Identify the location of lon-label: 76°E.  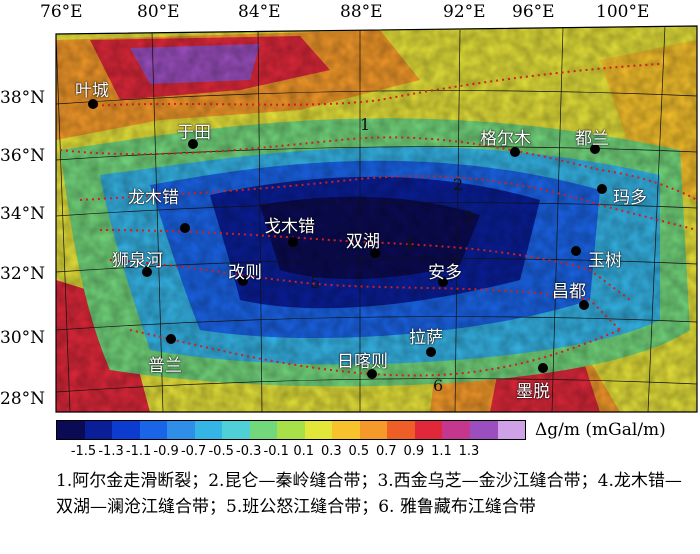
(61, 12).